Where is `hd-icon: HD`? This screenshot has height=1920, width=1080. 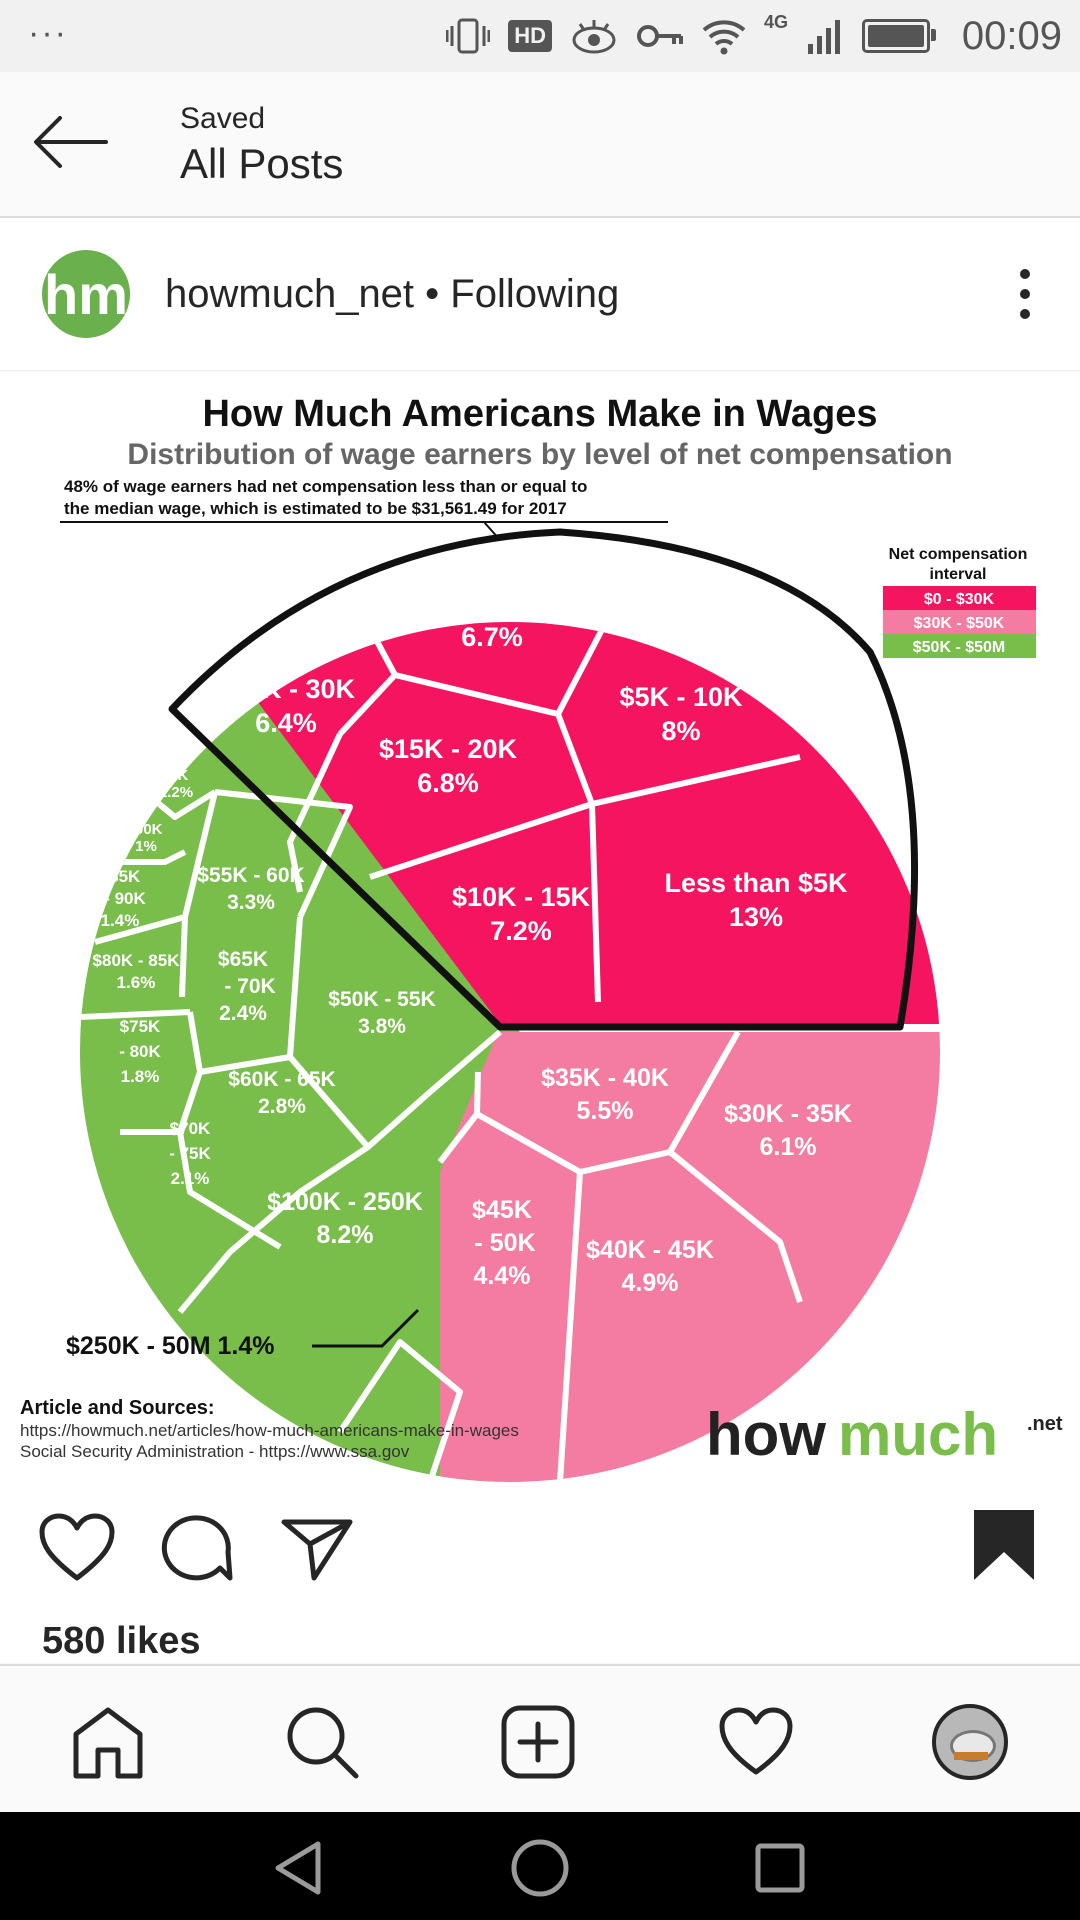
hd-icon: HD is located at coordinates (530, 36).